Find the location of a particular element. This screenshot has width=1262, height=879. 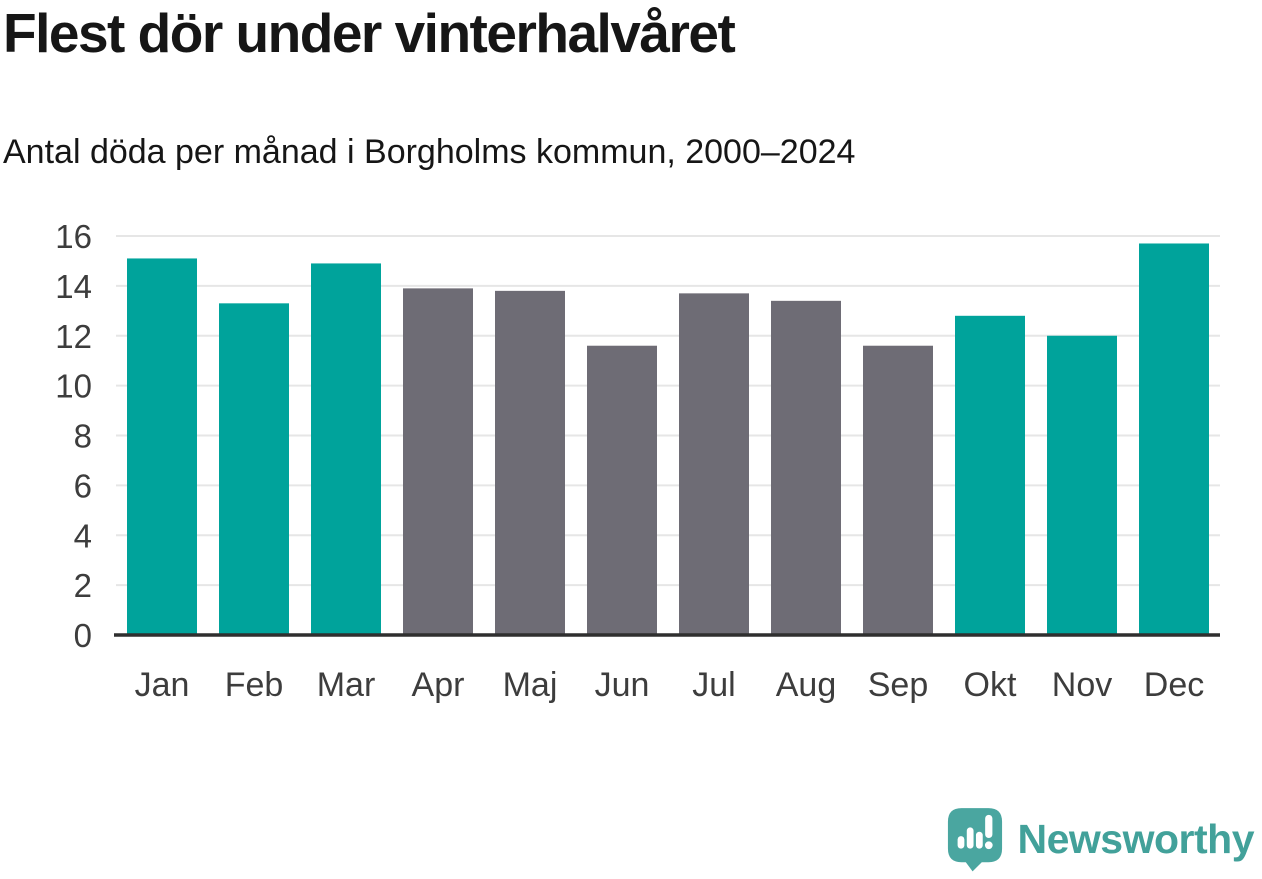

x-label-nov: Nov is located at coordinates (1082, 685).